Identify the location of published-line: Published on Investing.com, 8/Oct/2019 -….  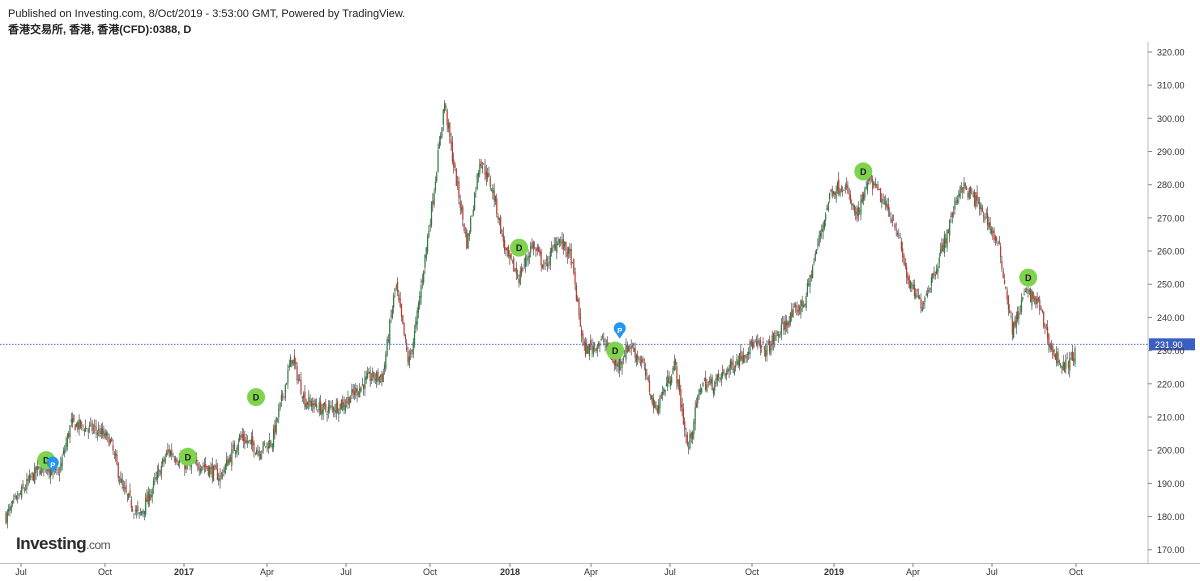
(207, 14).